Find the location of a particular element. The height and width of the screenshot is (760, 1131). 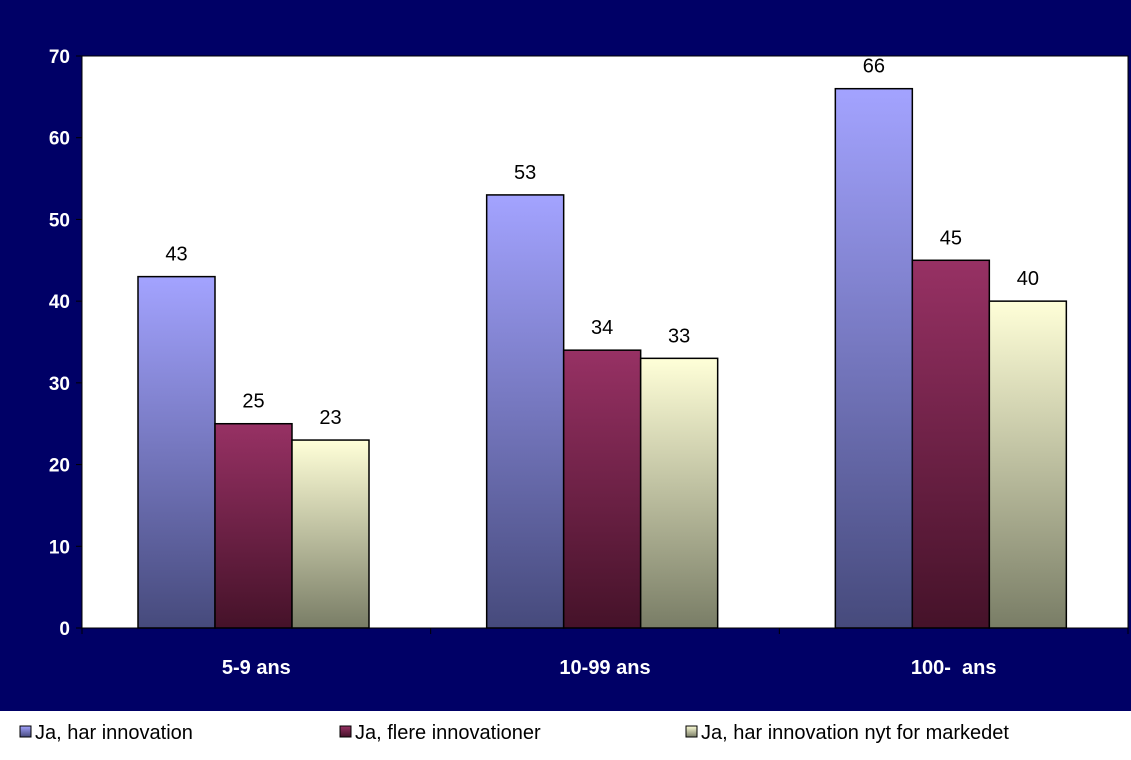

x-tick-label: 10-99 ans is located at coordinates (604, 668).